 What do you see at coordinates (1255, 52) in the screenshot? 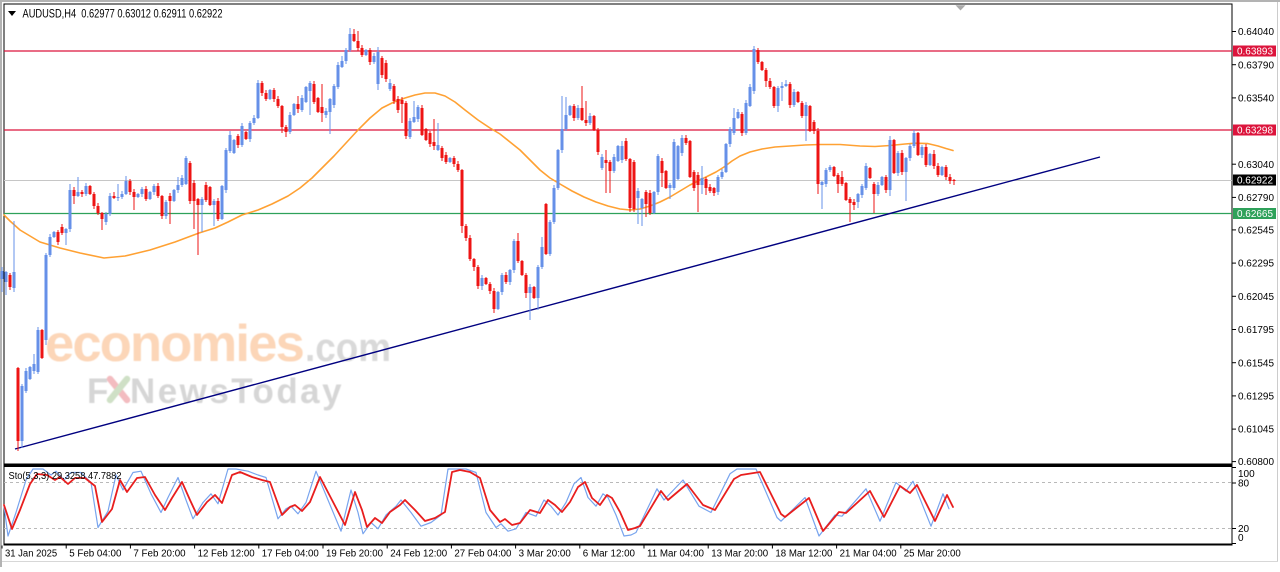
I see `svg-text: 0.63893` at bounding box center [1255, 52].